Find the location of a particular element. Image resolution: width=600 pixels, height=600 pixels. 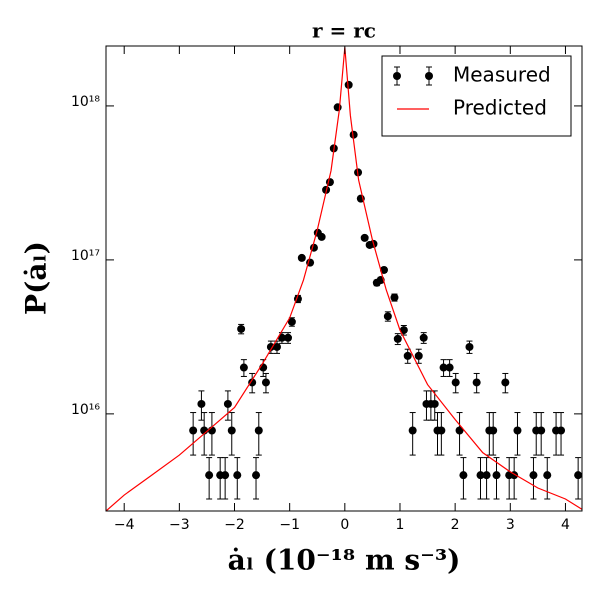

x-tick-label: −1 is located at coordinates (289, 525).